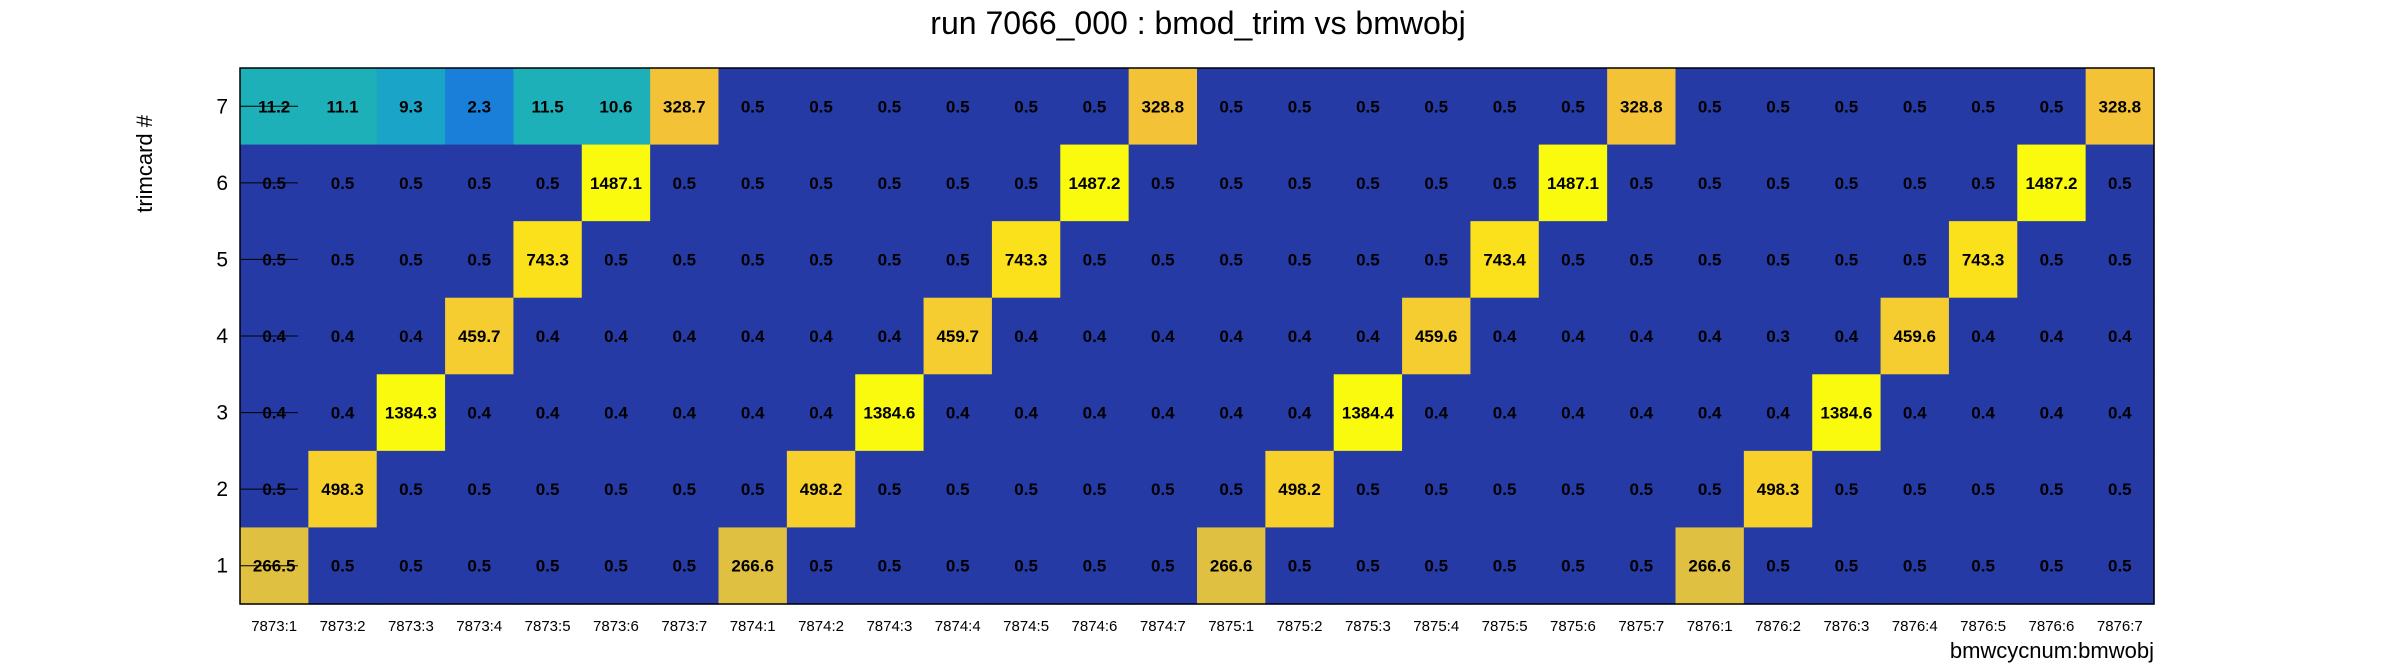  I want to click on cell-value-label: 2.3, so click(479, 106).